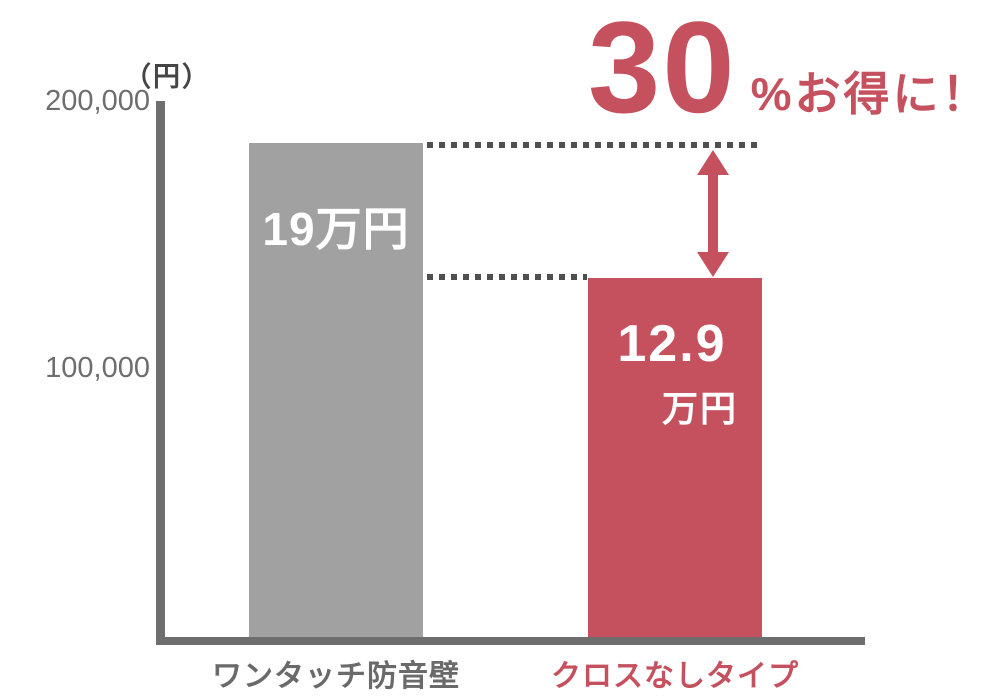 This screenshot has width=1000, height=700. What do you see at coordinates (713, 264) in the screenshot?
I see `arrow-down-head-icon` at bounding box center [713, 264].